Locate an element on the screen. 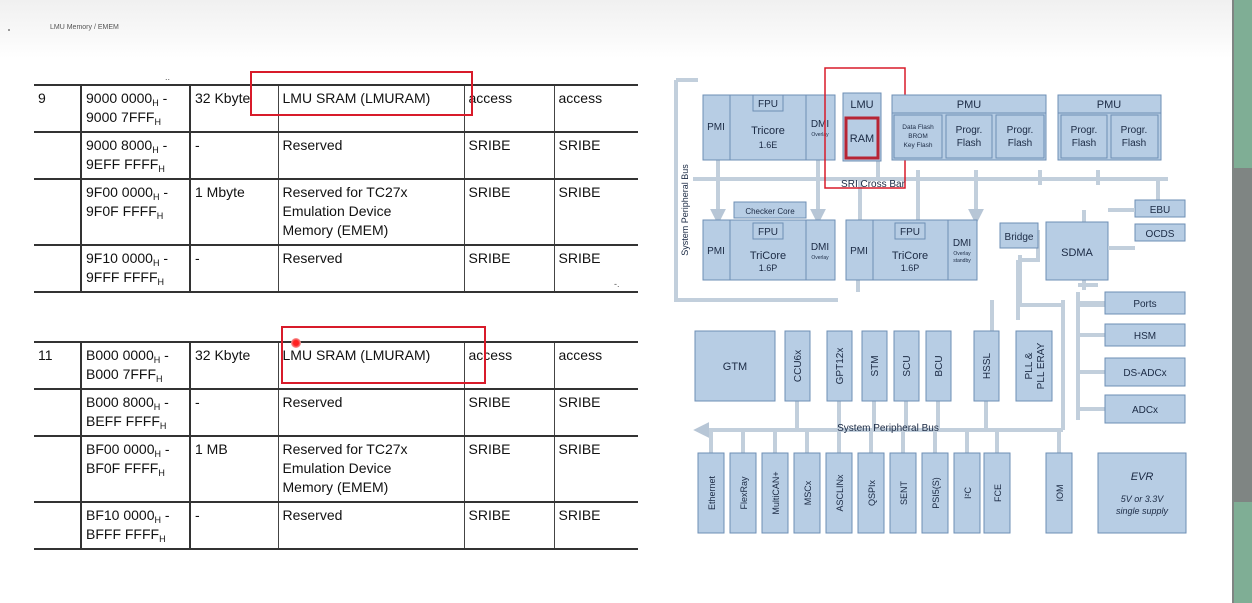  gtm-block is located at coordinates (735, 366).